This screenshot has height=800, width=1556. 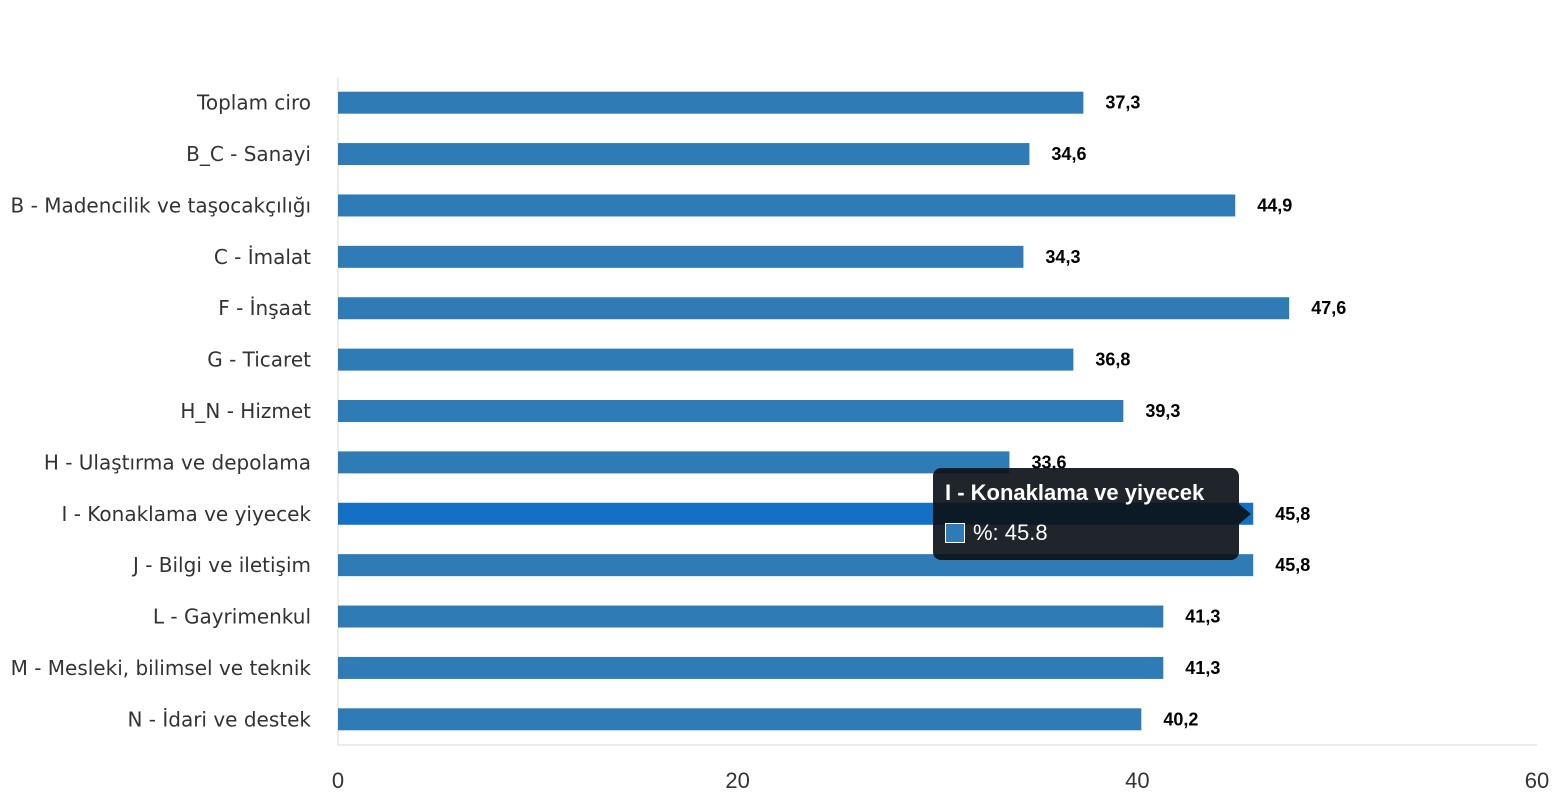 I want to click on data-label: 36,8, so click(x=1112, y=360).